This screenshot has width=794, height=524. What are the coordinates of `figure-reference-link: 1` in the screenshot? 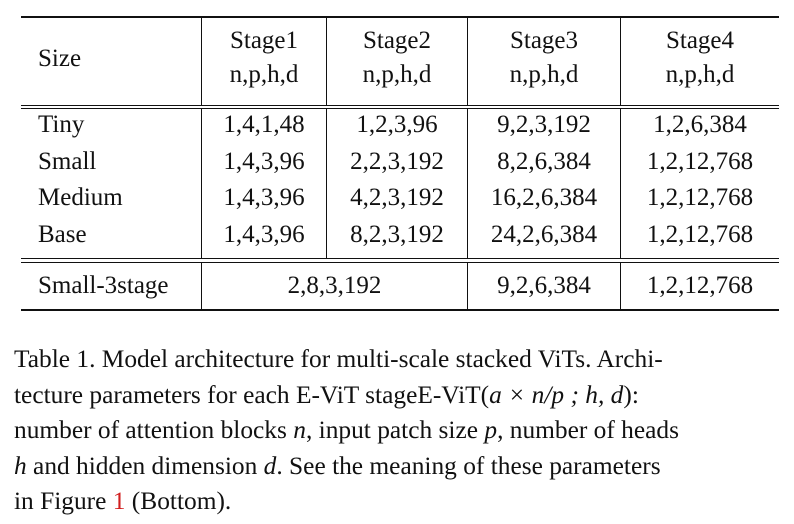 It's located at (119, 501).